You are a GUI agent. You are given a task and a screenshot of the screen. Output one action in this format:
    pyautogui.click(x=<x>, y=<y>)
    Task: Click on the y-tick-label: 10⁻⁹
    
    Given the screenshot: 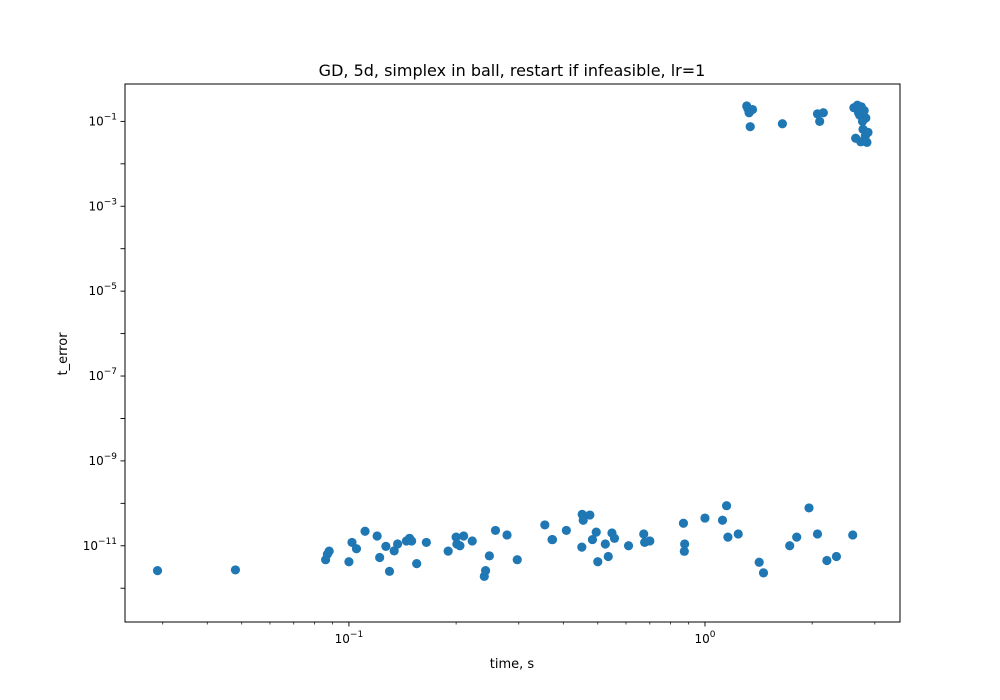 What is the action you would take?
    pyautogui.click(x=102, y=460)
    